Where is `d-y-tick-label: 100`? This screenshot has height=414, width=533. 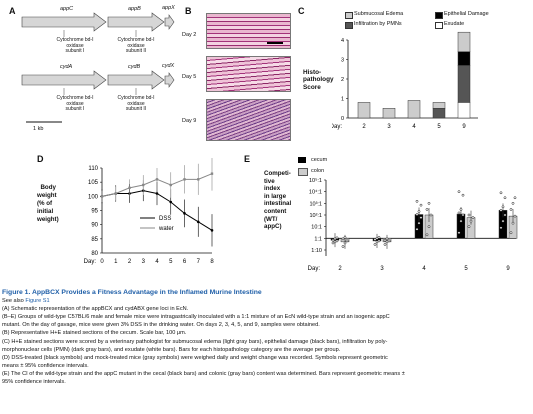 d-y-tick-label: 100 is located at coordinates (93, 197).